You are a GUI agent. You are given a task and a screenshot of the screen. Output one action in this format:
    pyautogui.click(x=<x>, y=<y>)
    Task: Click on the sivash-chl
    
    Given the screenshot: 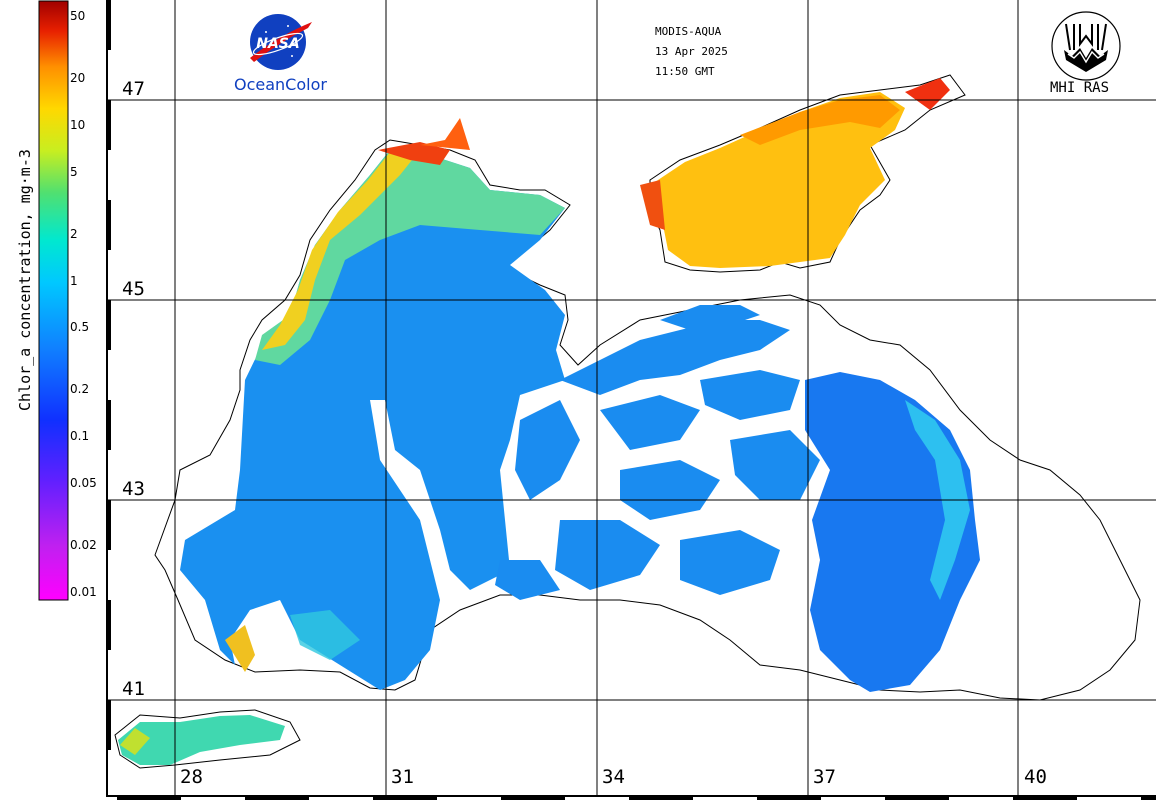 What is the action you would take?
    pyautogui.click(x=652, y=205)
    